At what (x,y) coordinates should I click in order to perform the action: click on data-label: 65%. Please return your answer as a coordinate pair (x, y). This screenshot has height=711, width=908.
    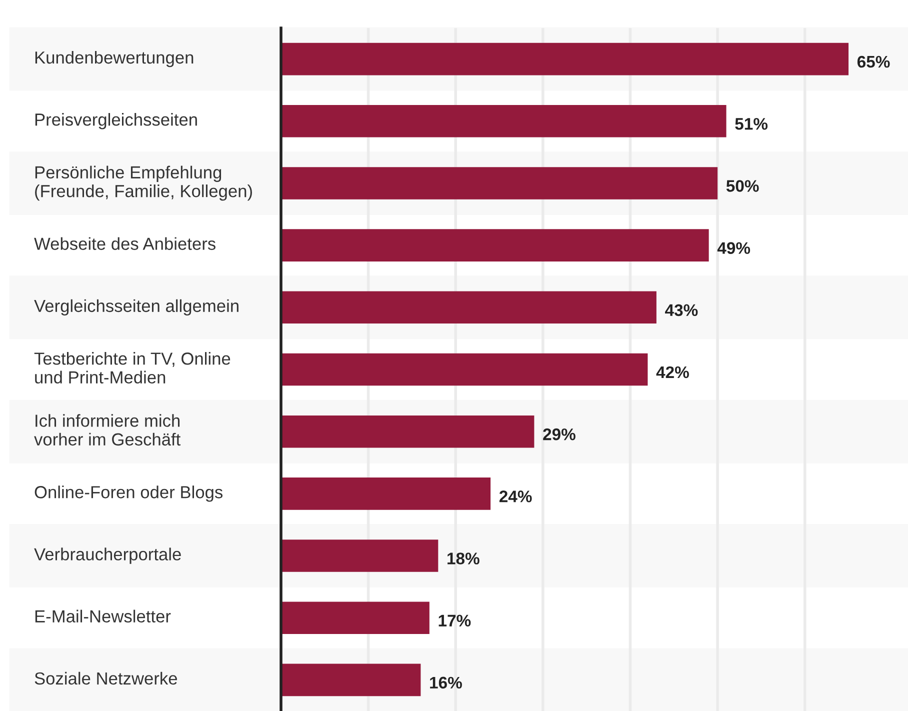
    Looking at the image, I should click on (873, 62).